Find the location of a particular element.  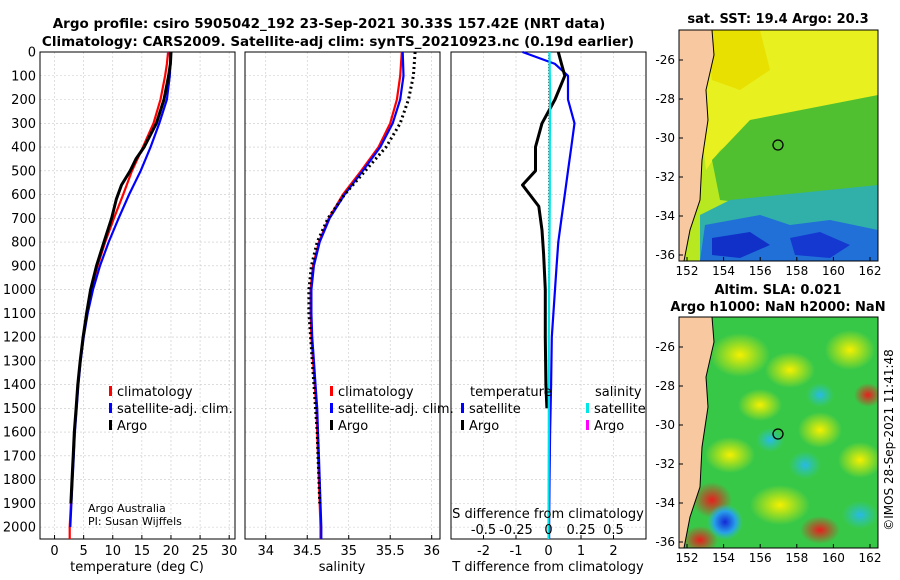

difference-series is located at coordinates (548, 294).